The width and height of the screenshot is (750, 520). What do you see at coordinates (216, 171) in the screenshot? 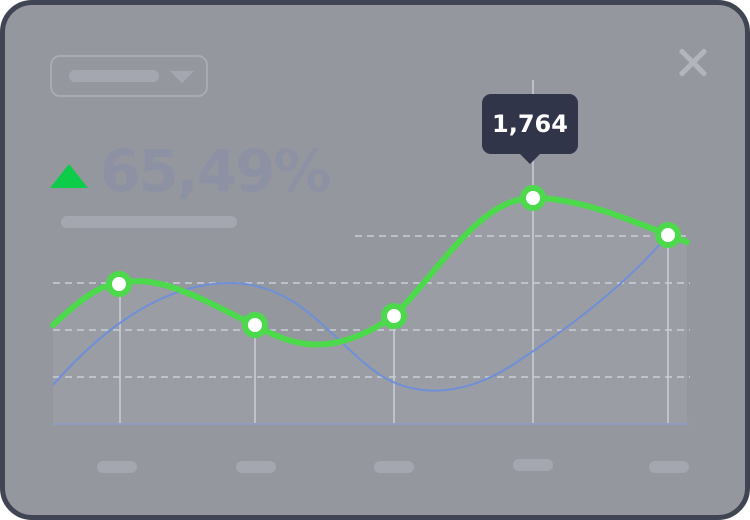
I see `change-percent: 65,49%` at bounding box center [216, 171].